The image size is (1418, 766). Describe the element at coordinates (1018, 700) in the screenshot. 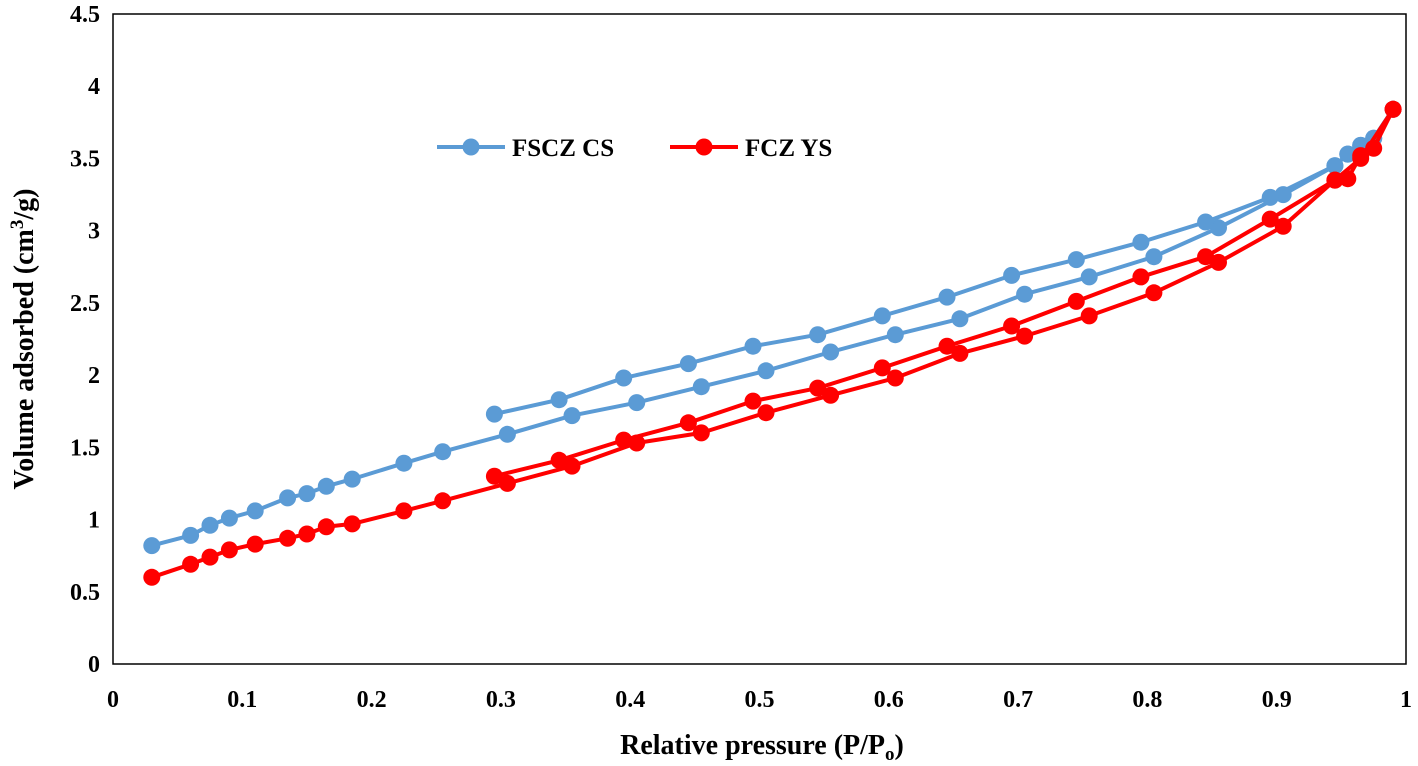

I see `x-tick-label: 0.7` at that location.